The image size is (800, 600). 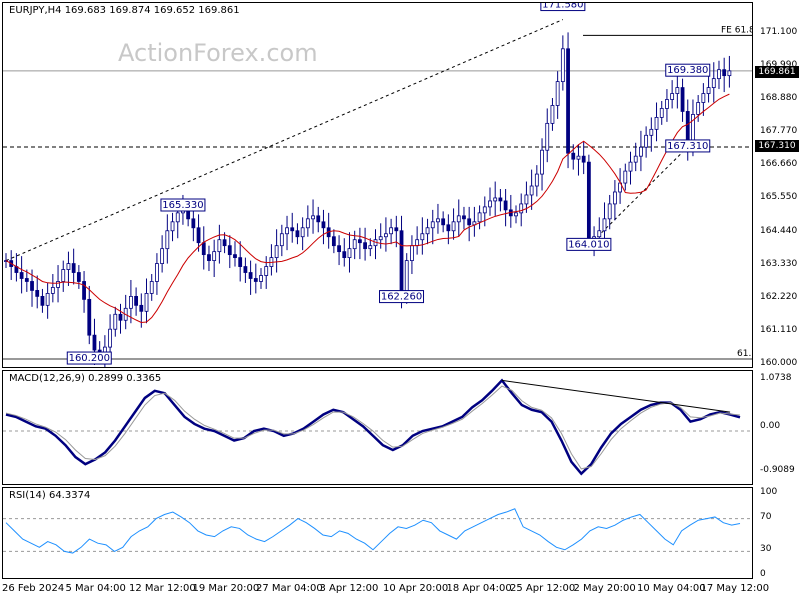 What do you see at coordinates (777, 146) in the screenshot?
I see `support-price-tag-text: 167.310` at bounding box center [777, 146].